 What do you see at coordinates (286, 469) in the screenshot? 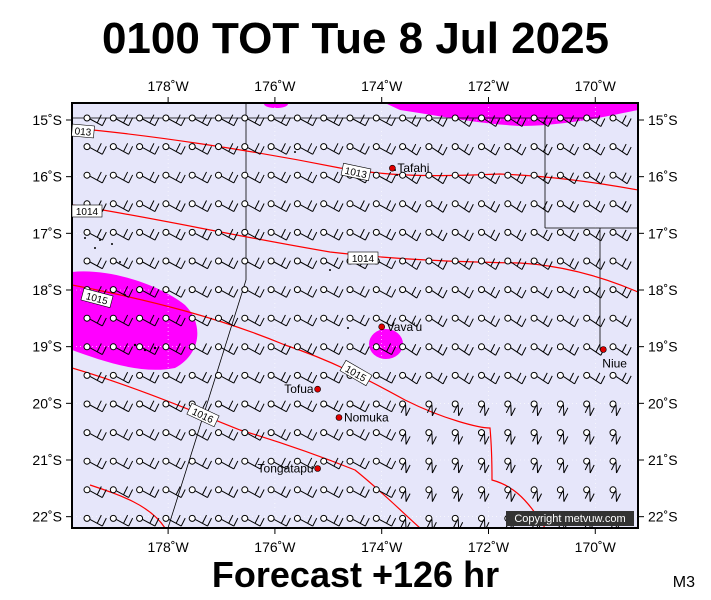
I see `place-label: Tongatapu` at bounding box center [286, 469].